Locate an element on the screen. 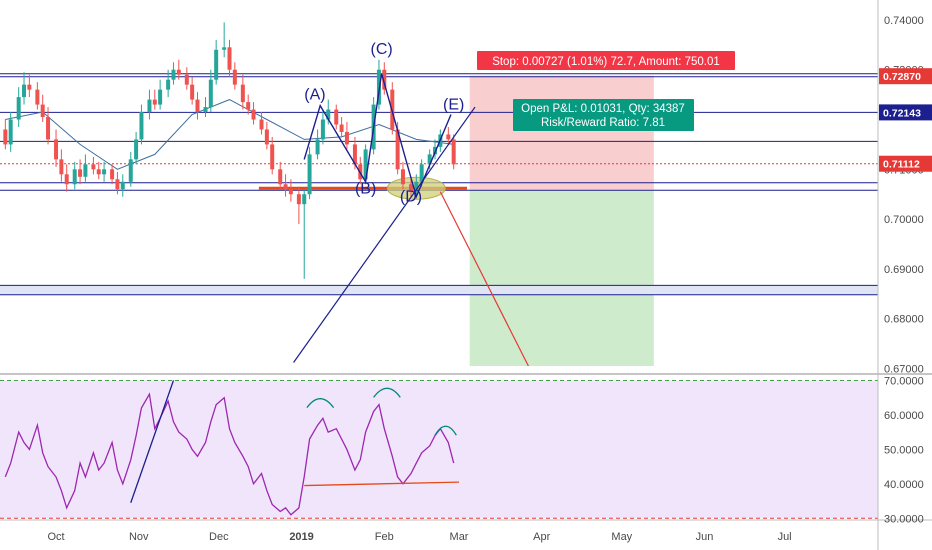 Image resolution: width=932 pixels, height=550 pixels. x-tick-label: Apr is located at coordinates (541, 537).